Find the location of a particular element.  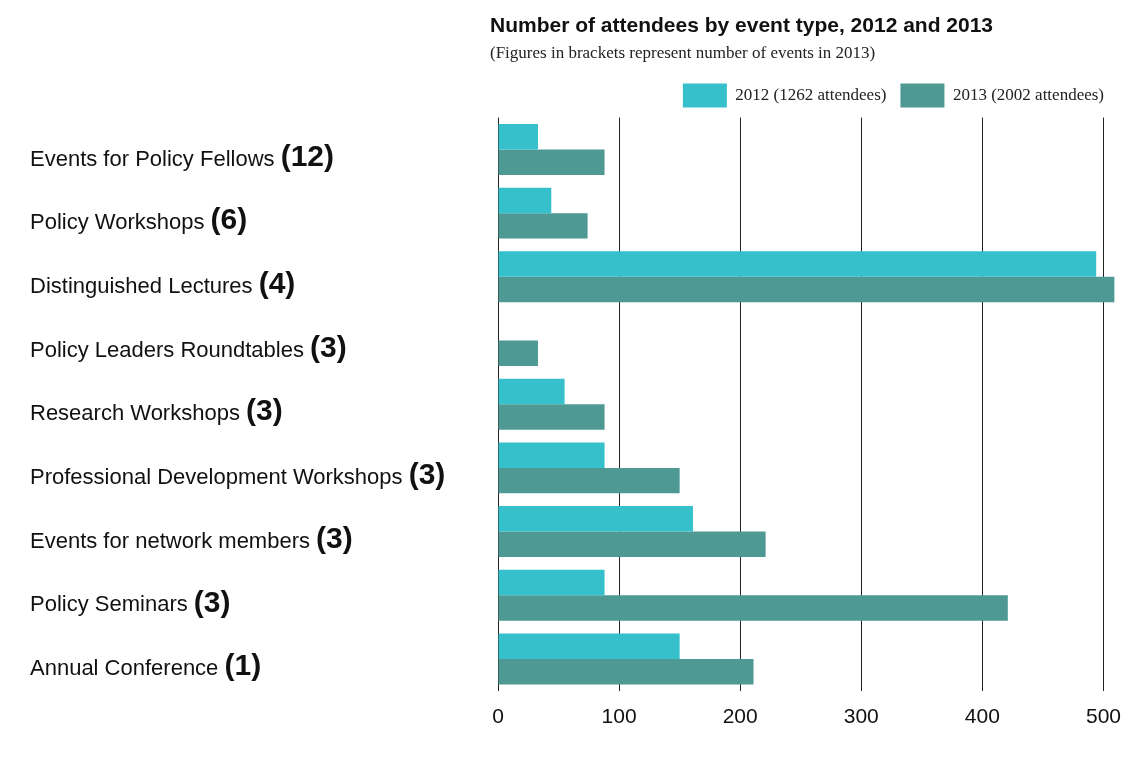

x-tick-label: 200 is located at coordinates (740, 716).